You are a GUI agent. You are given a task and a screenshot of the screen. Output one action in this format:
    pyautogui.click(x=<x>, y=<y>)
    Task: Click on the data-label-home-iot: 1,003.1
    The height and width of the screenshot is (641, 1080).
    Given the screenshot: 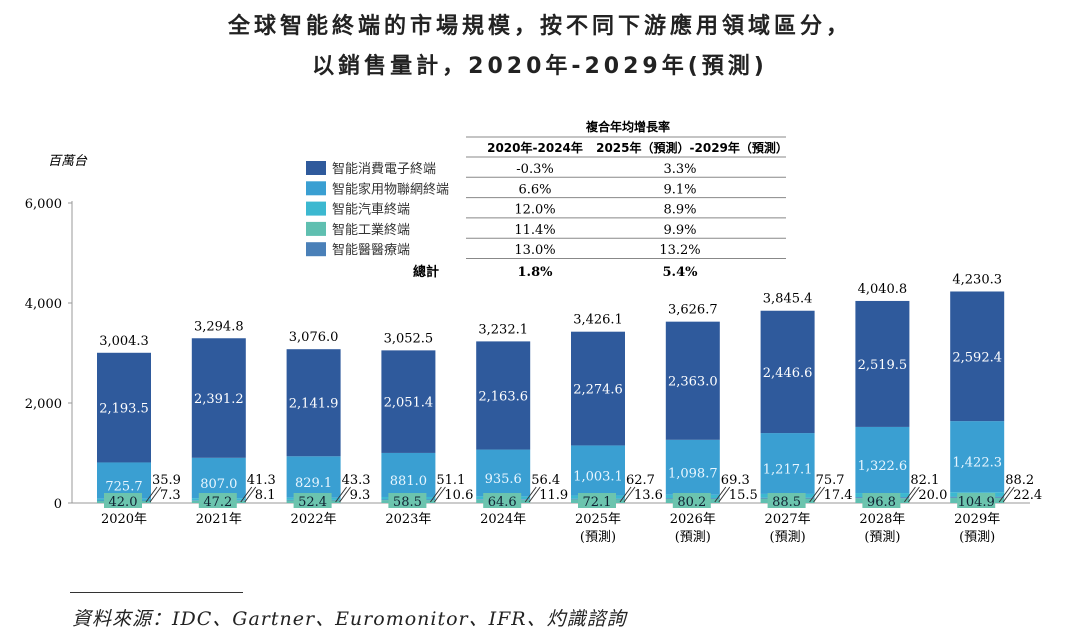 What is the action you would take?
    pyautogui.click(x=598, y=477)
    